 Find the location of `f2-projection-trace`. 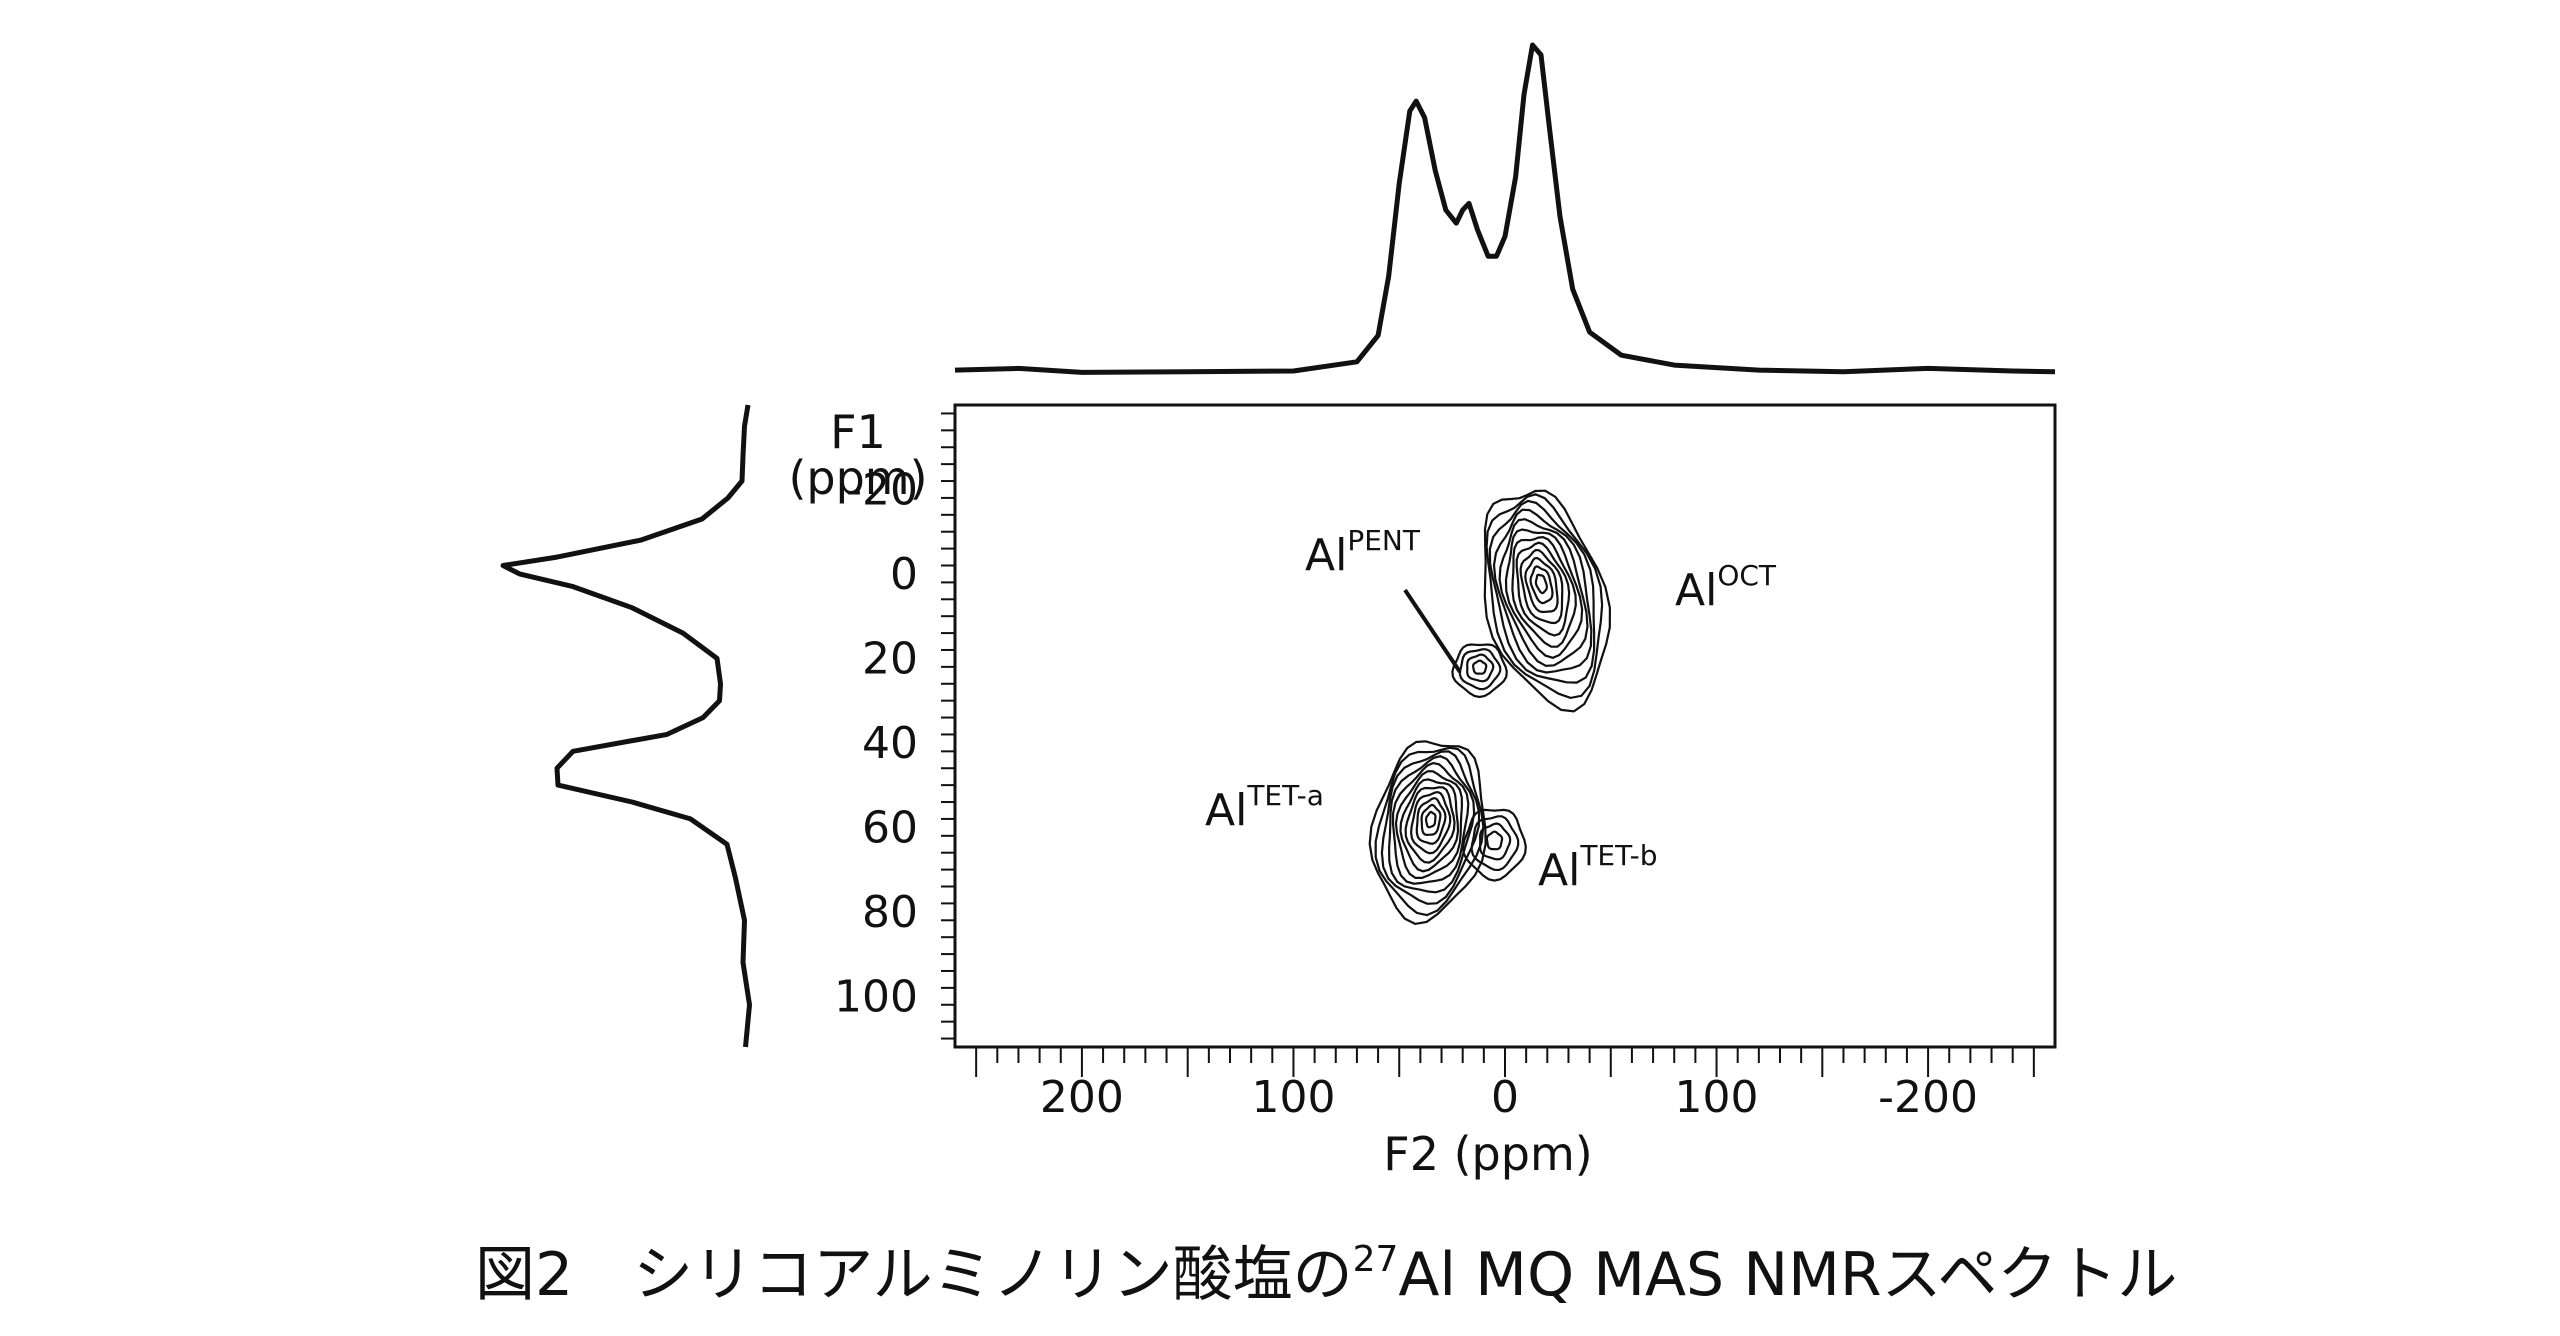

f2-projection-trace is located at coordinates (1505, 208).